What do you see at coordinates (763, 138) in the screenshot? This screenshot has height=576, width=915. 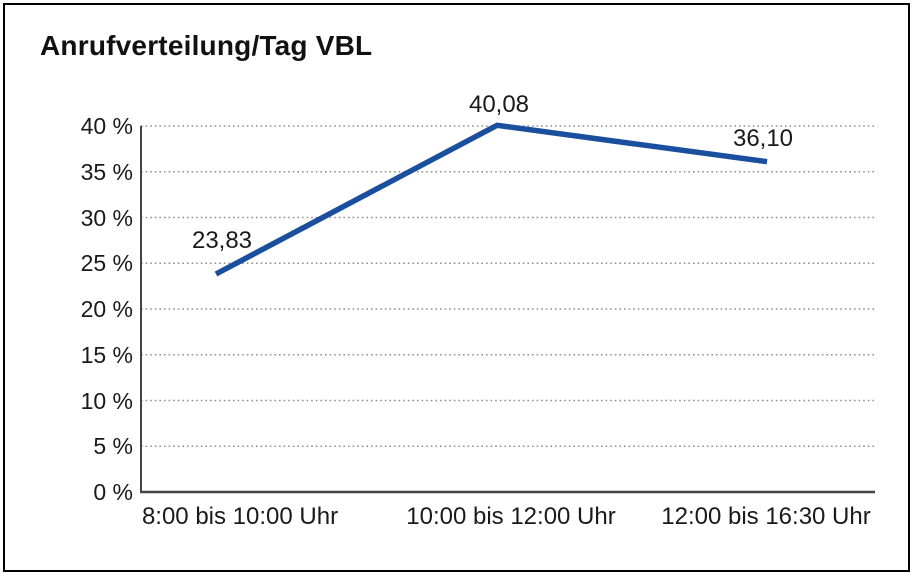 I see `data-point-label: 36,10` at bounding box center [763, 138].